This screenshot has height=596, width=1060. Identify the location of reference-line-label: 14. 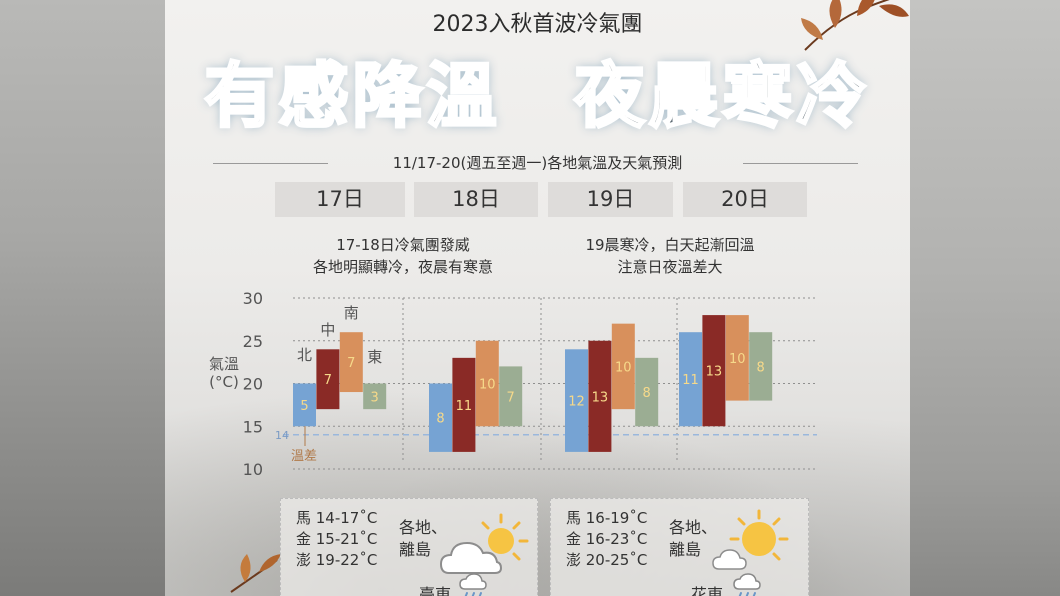
(282, 435).